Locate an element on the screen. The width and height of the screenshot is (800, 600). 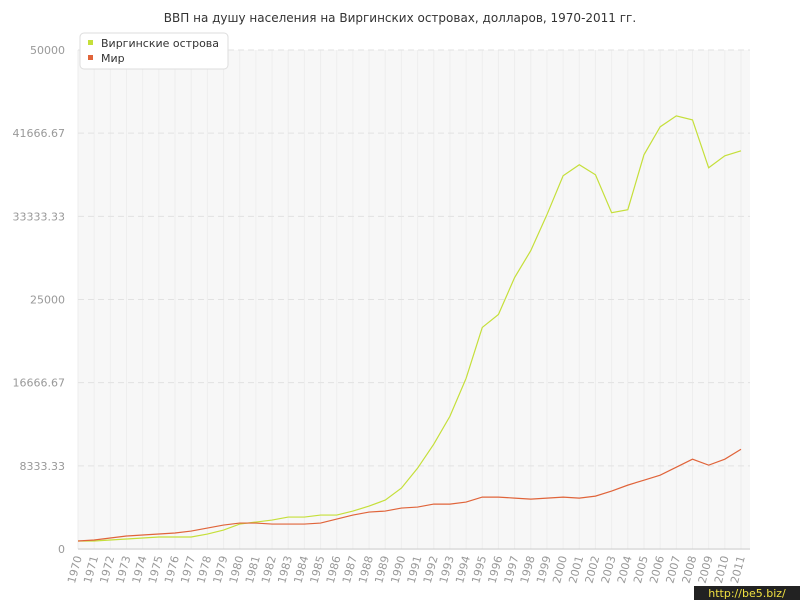
legend-label: Виргинские острова is located at coordinates (160, 43).